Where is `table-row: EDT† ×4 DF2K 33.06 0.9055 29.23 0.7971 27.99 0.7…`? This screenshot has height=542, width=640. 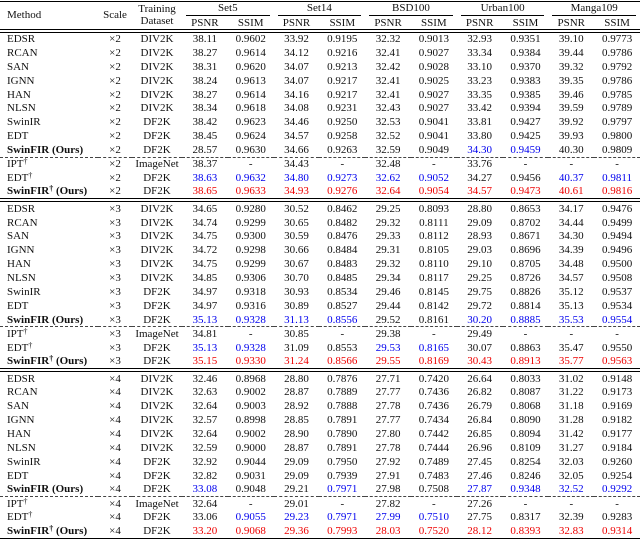 table-row: EDT† ×4 DF2K 33.06 0.9055 29.23 0.7971 27.99 0.7… is located at coordinates (320, 517).